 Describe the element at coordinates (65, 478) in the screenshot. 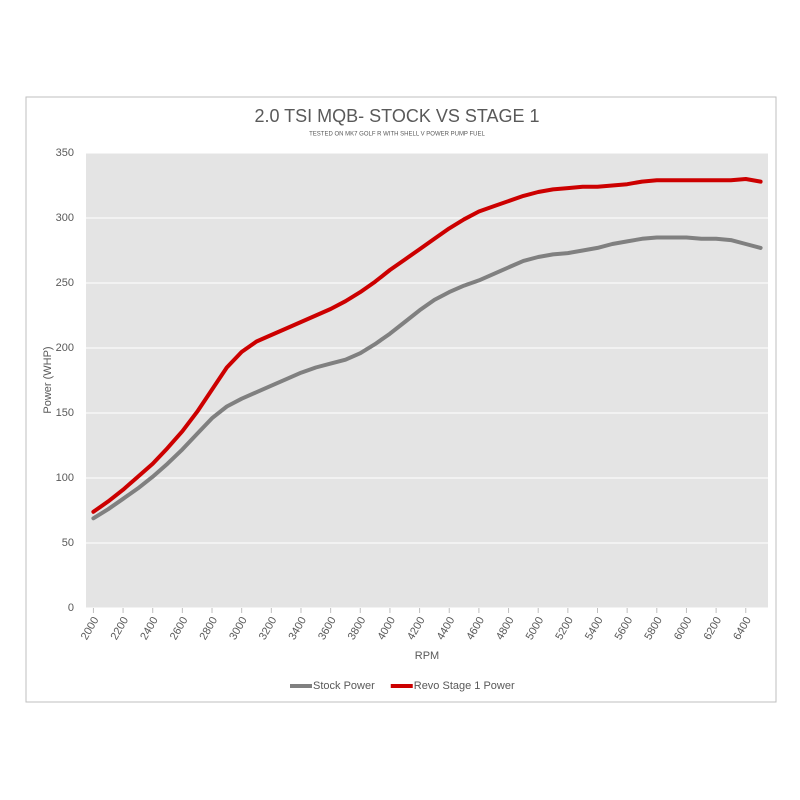

I see `y-tick-label: 100` at that location.